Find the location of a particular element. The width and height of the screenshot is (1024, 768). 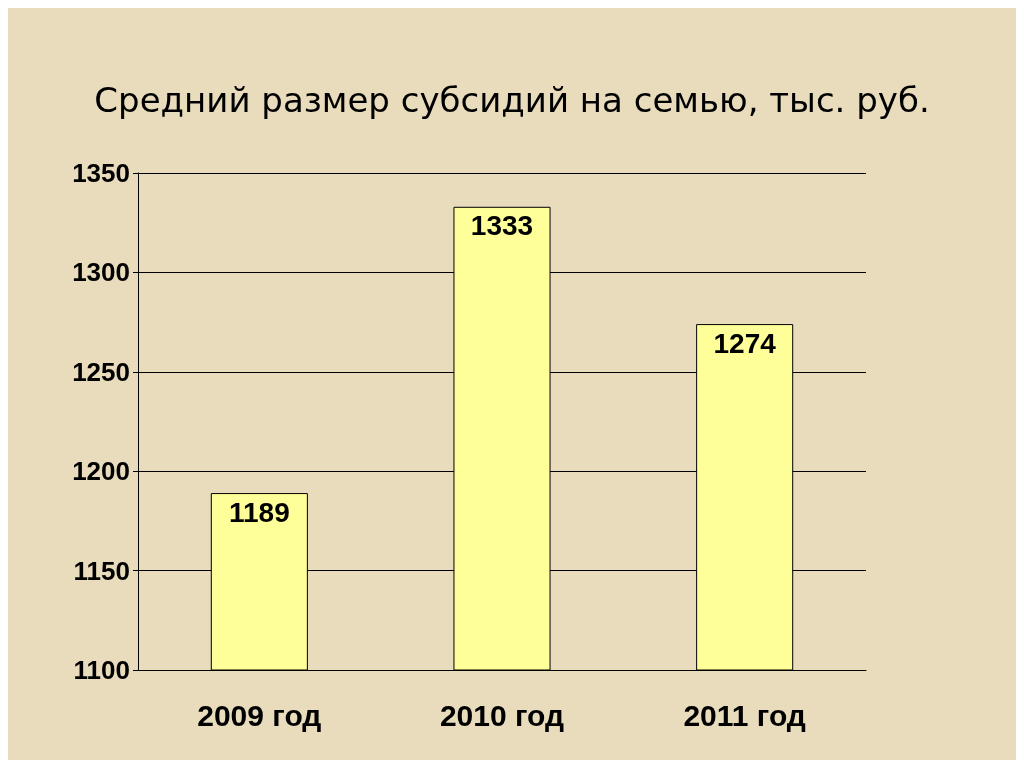

x-tick-label: 2011 год is located at coordinates (744, 715).